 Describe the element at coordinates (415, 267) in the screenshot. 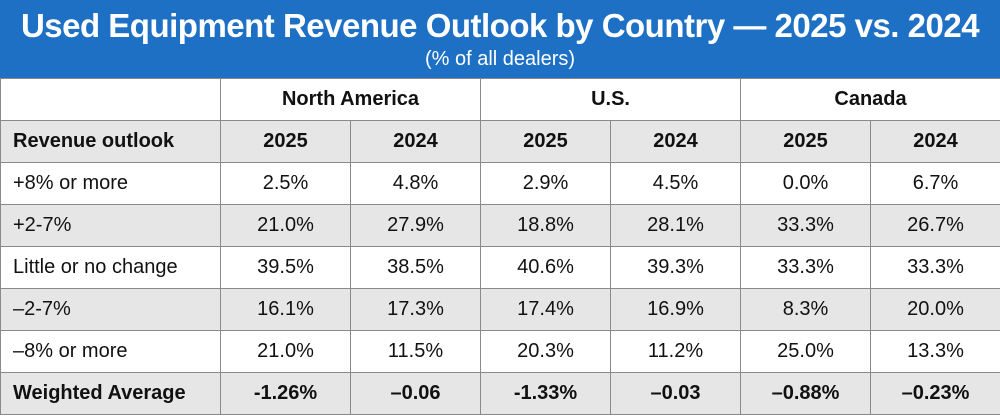

I see `table-cell: 38.5%` at that location.